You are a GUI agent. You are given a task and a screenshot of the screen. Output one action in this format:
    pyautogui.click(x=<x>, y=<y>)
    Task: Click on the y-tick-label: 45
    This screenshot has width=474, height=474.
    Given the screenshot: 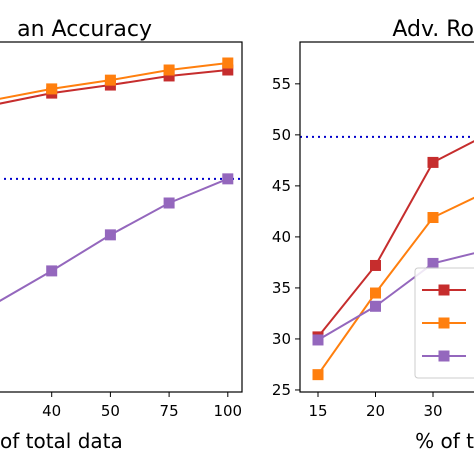 What is the action you would take?
    pyautogui.click(x=281, y=186)
    